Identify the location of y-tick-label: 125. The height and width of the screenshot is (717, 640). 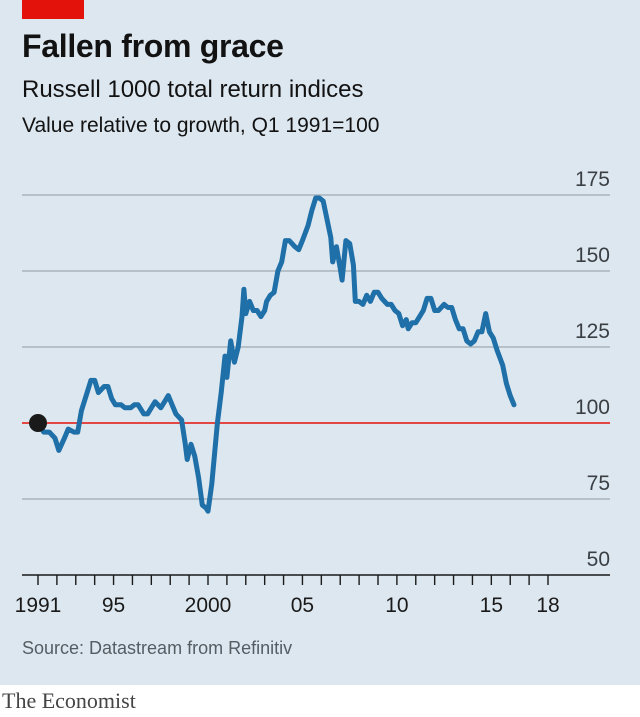
(592, 331).